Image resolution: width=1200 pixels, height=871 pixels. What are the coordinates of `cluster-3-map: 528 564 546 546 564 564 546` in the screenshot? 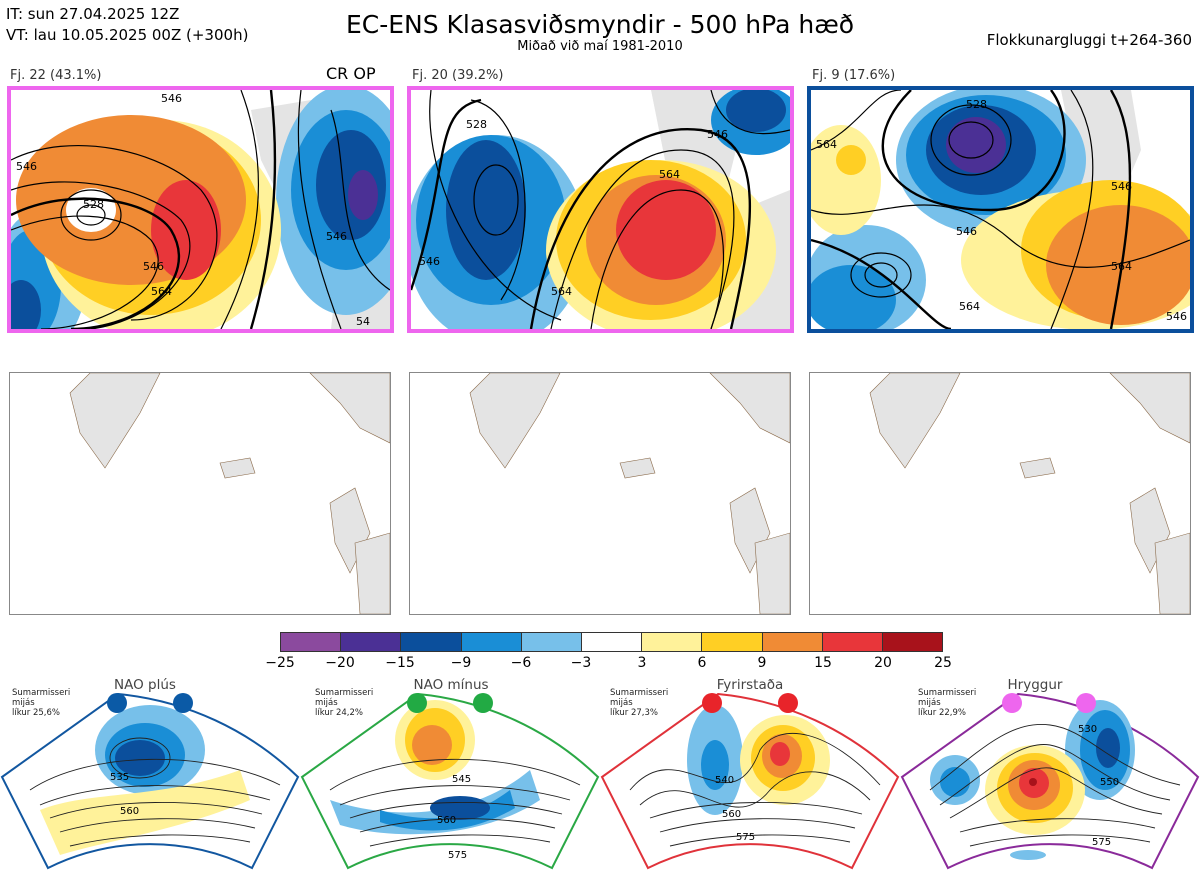 It's located at (1000, 209).